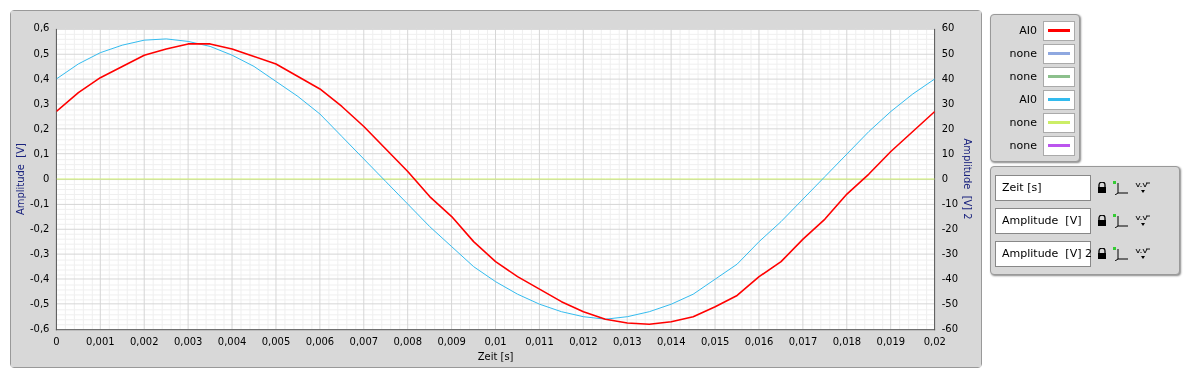 This screenshot has width=1187, height=377. What do you see at coordinates (627, 341) in the screenshot?
I see `x-tick-label: 0,013` at bounding box center [627, 341].